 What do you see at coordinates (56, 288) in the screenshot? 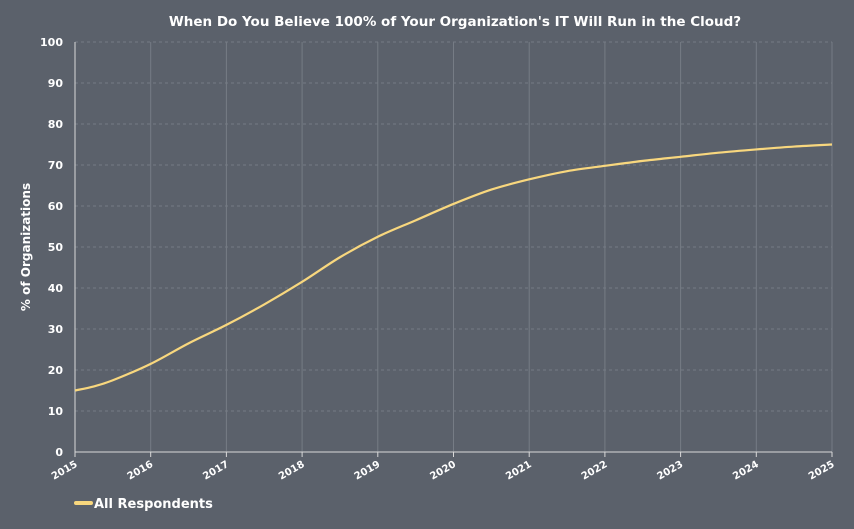
I see `y-tick-label: 40` at bounding box center [56, 288].